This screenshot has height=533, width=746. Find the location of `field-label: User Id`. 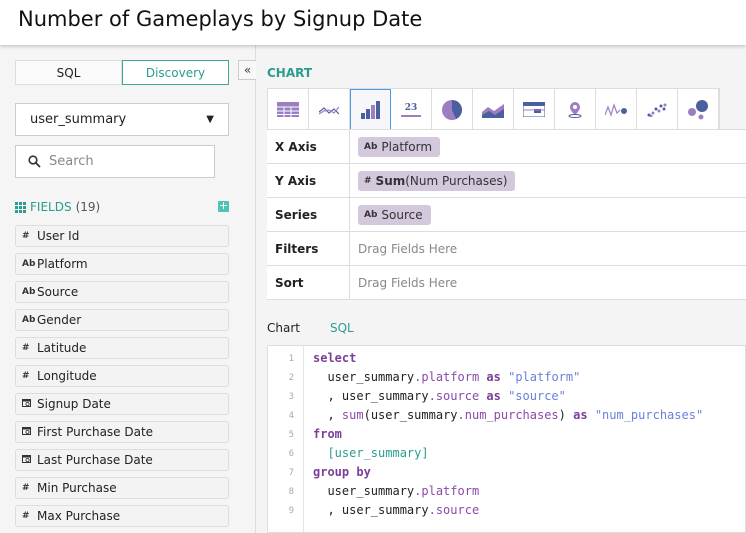

field-label: User Id is located at coordinates (58, 236).